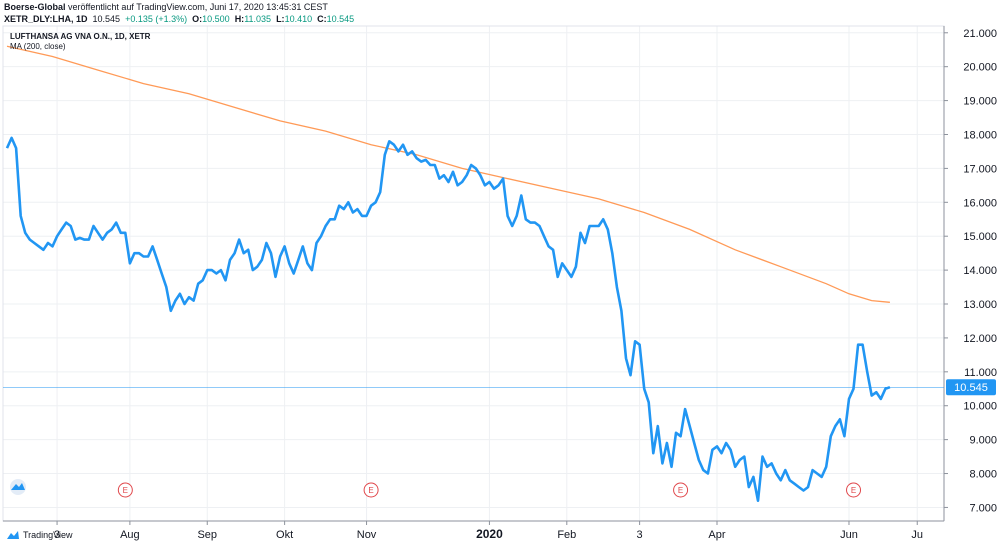 The height and width of the screenshot is (547, 1000). I want to click on y-tick-label: 21.000, so click(980, 34).